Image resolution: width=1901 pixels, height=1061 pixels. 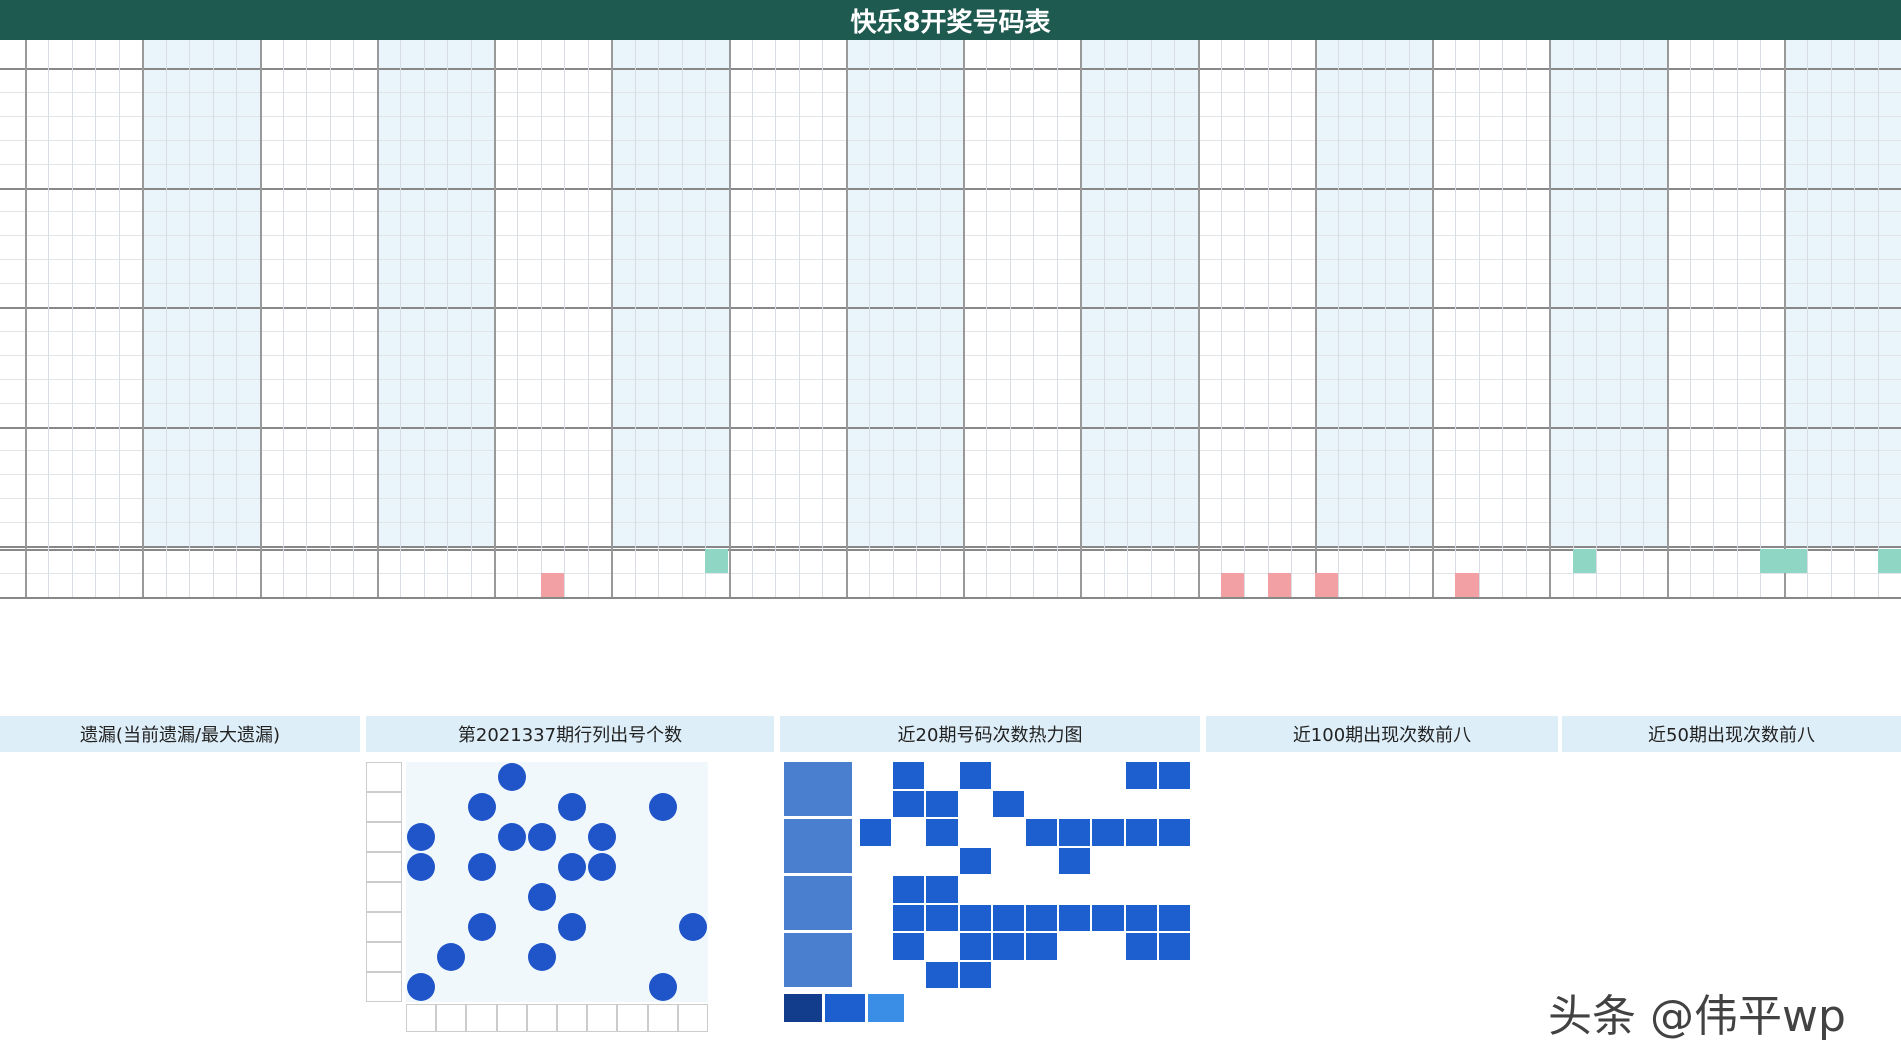 I want to click on row-divider, so click(x=950, y=164).